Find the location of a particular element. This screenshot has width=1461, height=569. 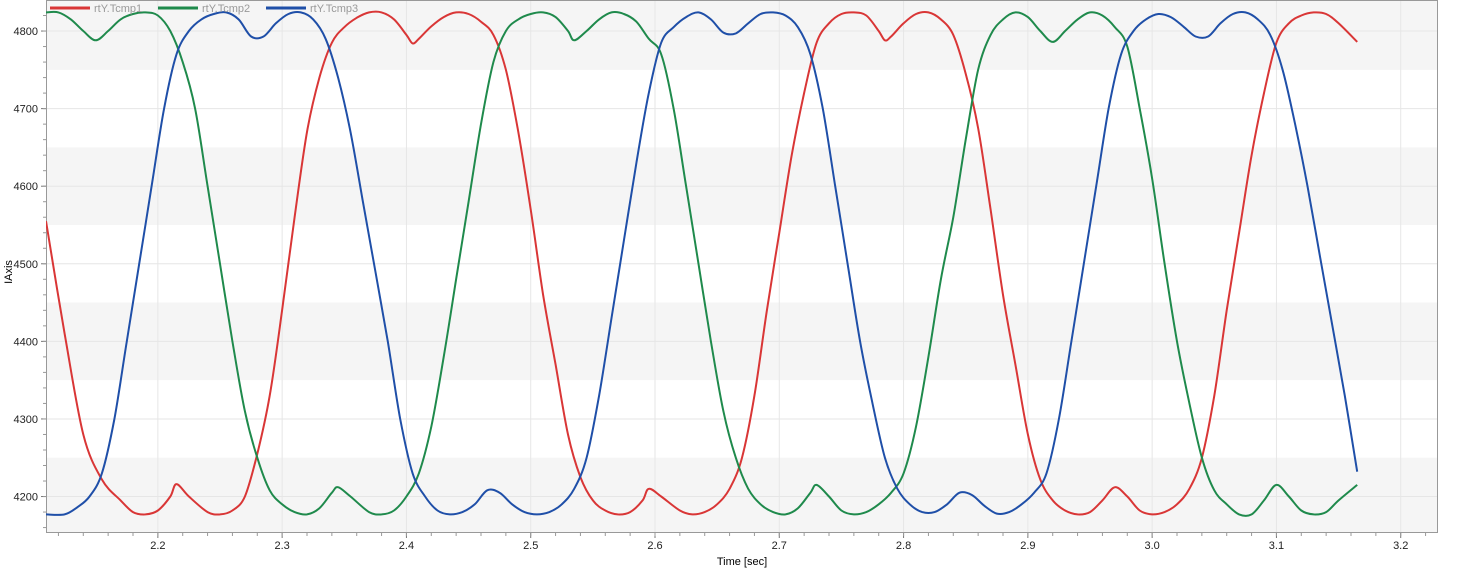

legend-label-3: rtY.Tcmp3 is located at coordinates (334, 9).